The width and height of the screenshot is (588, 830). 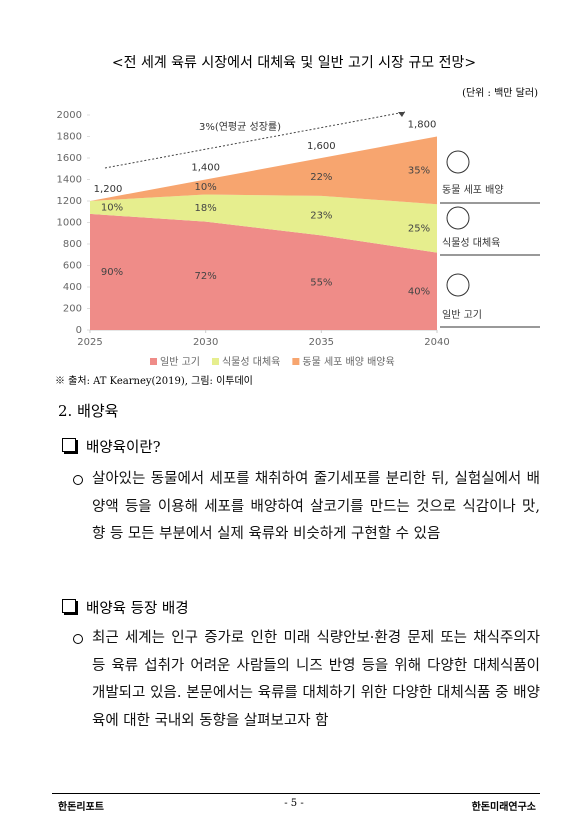 What do you see at coordinates (72, 287) in the screenshot?
I see `y-tick-label: 400` at bounding box center [72, 287].